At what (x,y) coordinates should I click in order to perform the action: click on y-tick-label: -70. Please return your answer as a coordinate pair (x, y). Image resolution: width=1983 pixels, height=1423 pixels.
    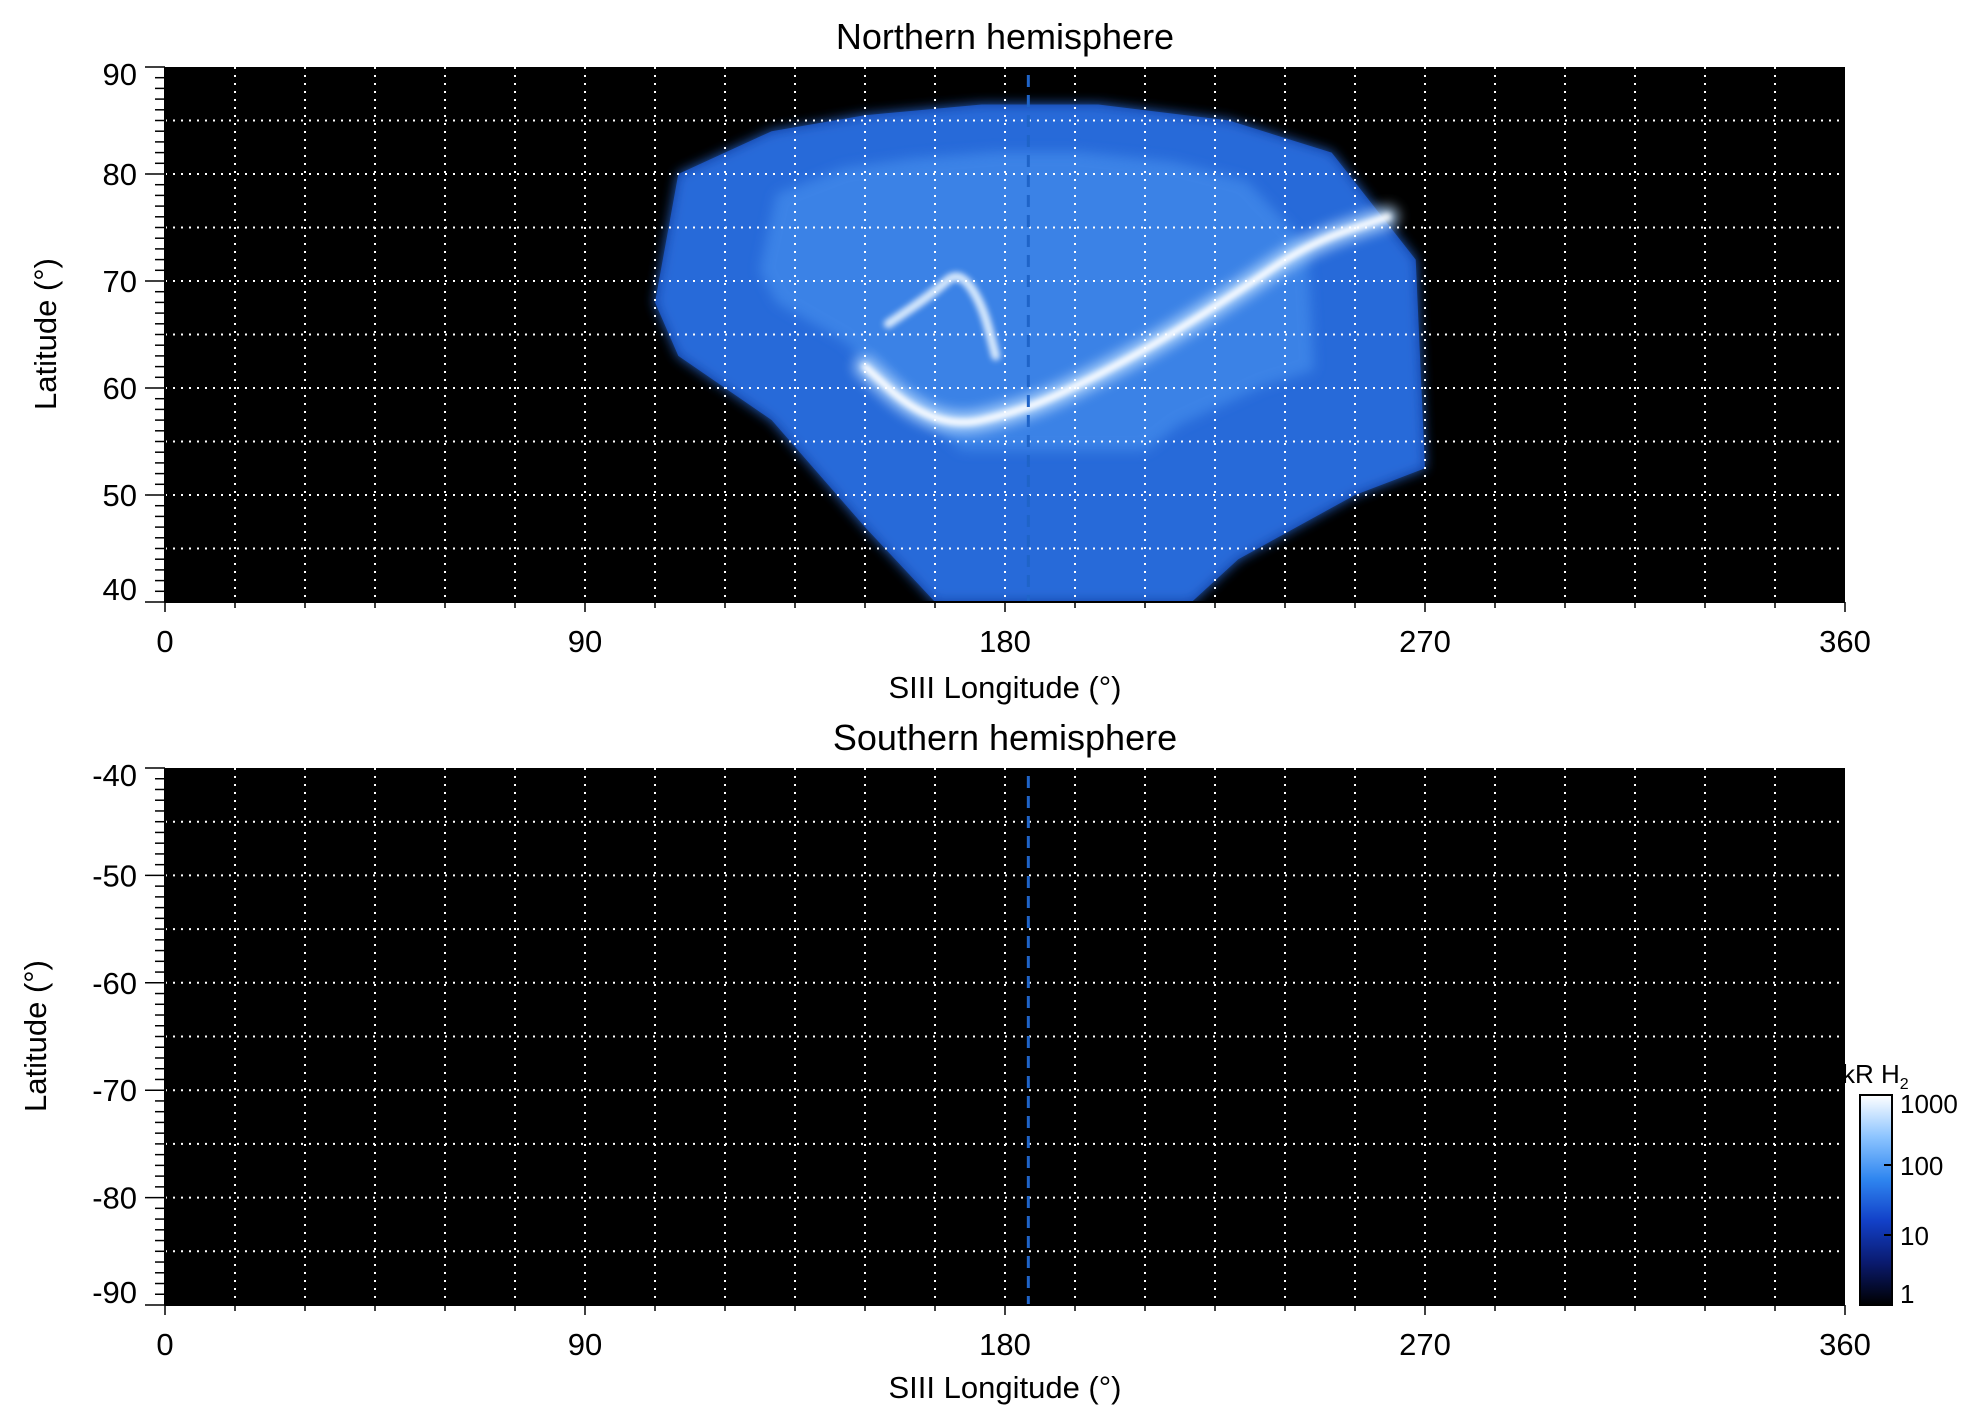
    Looking at the image, I should click on (114, 1090).